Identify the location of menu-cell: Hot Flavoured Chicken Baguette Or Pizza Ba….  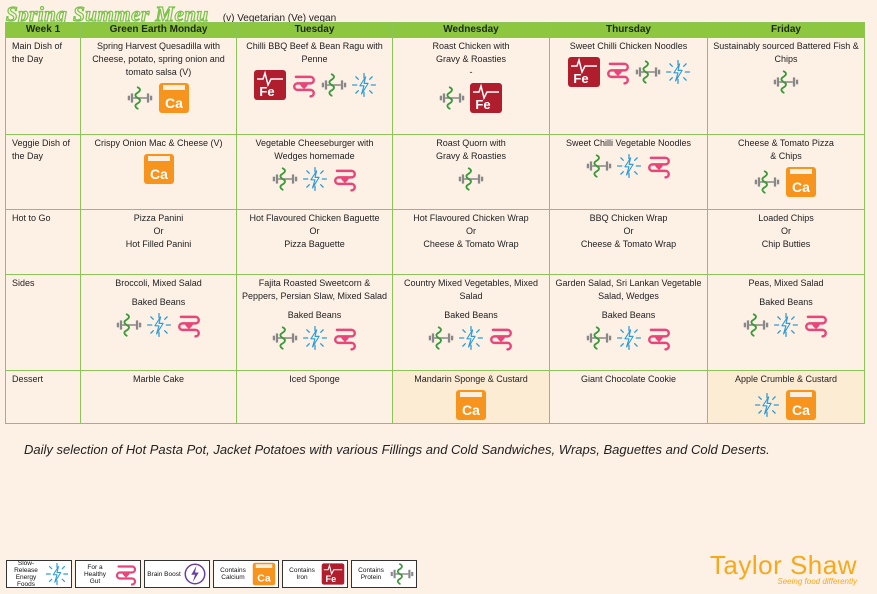
(314, 242).